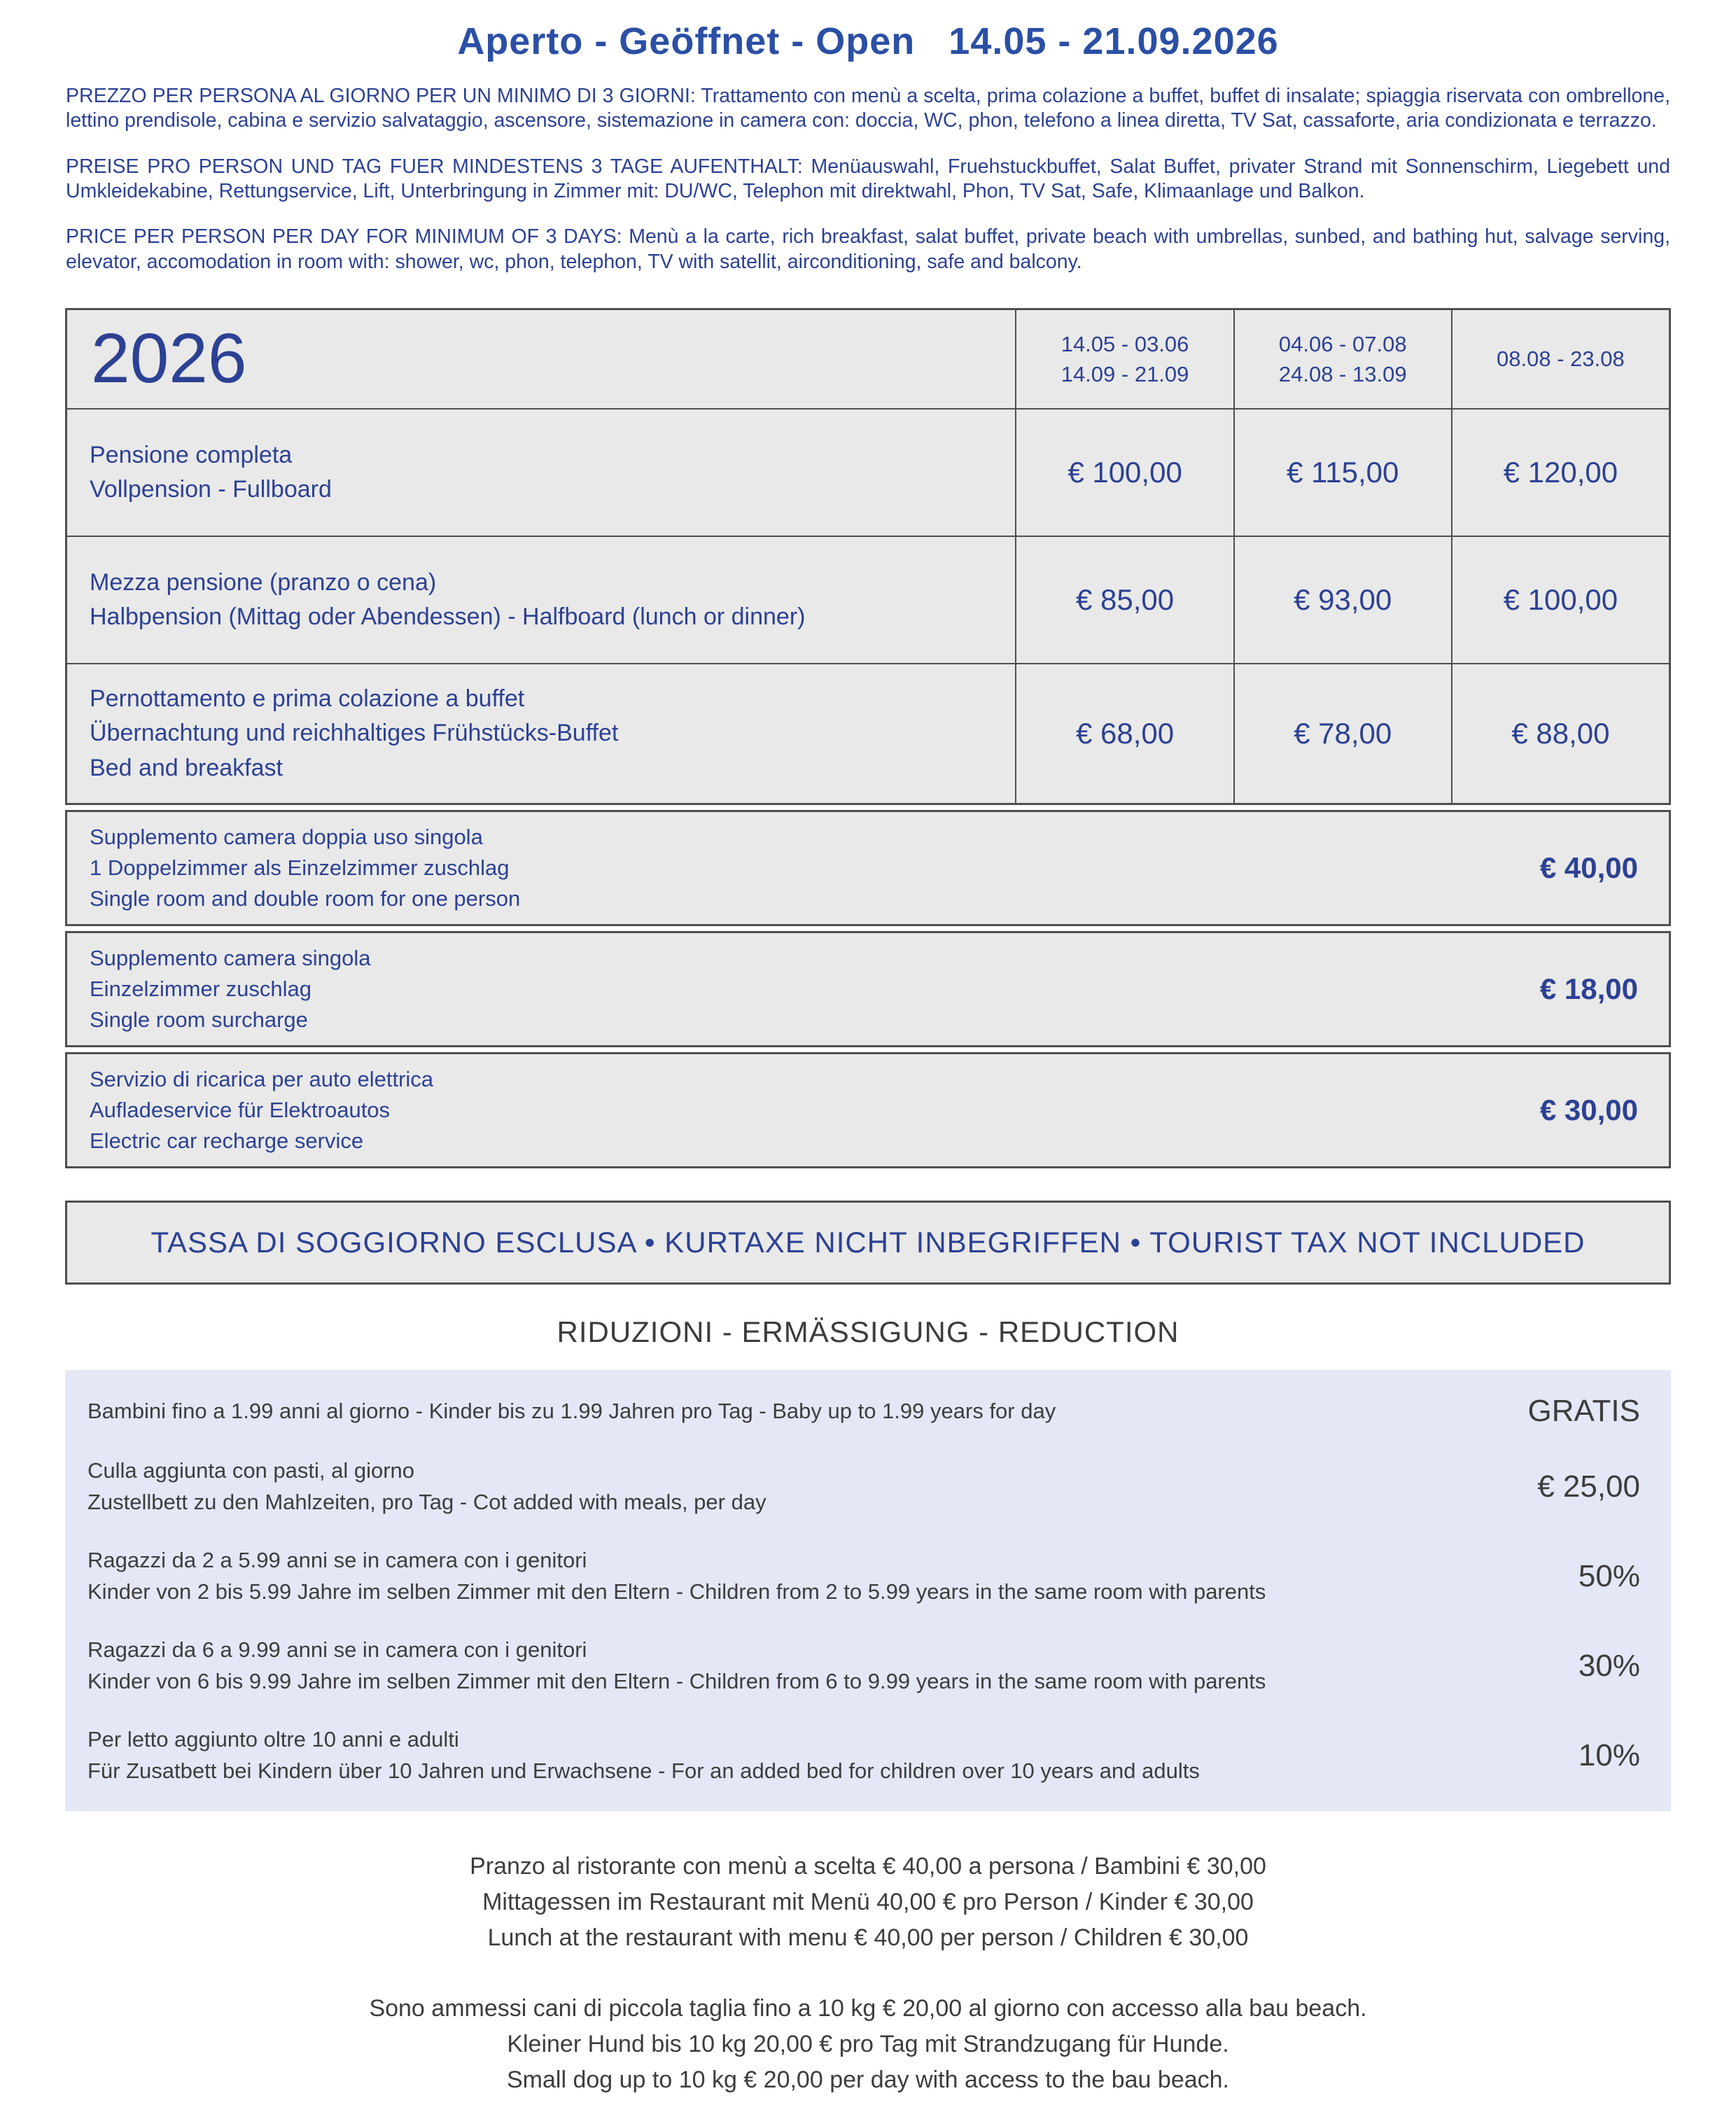  What do you see at coordinates (1124, 358) in the screenshot?
I see `season-column-header-1: 14.05 - 03.06 14.09 - 21.09` at bounding box center [1124, 358].